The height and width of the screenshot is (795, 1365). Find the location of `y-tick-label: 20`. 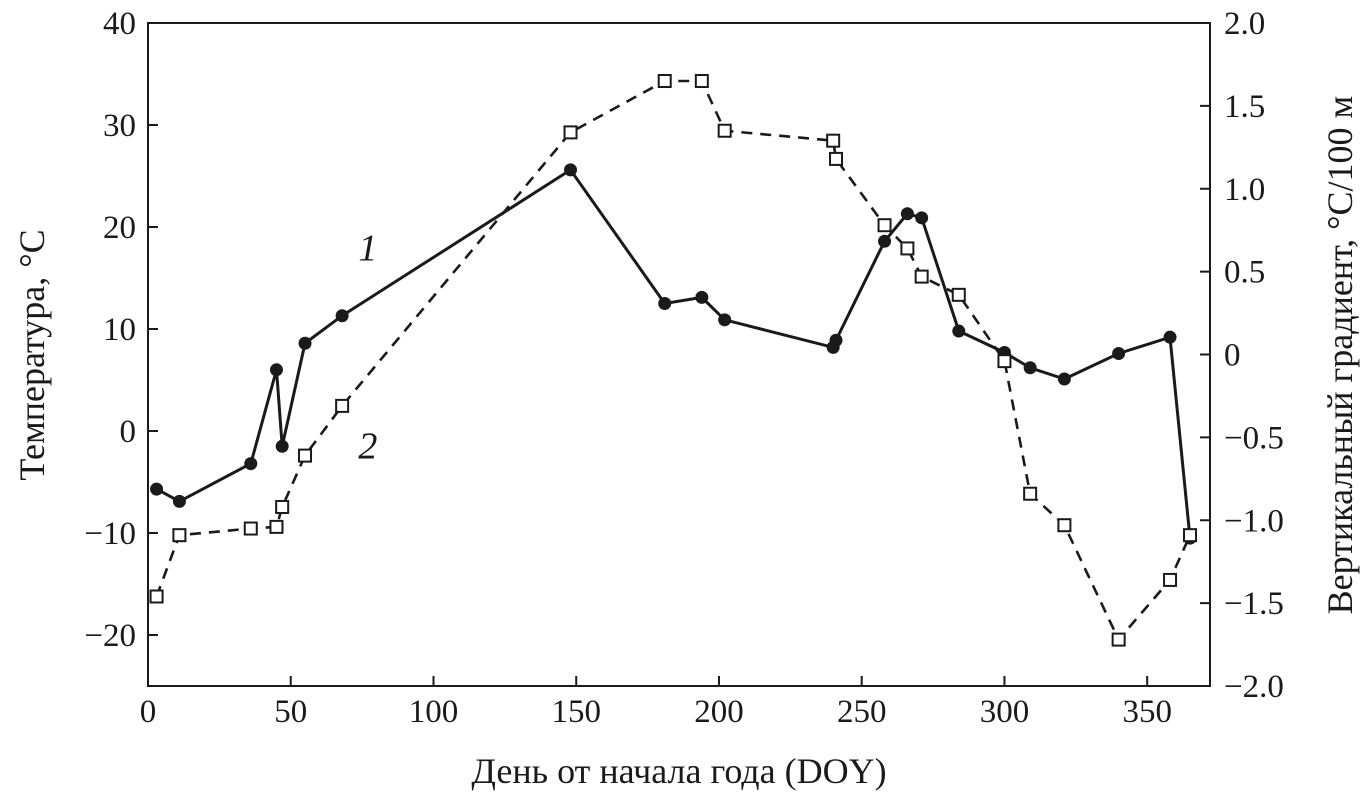

y-tick-label: 20 is located at coordinates (119, 228).